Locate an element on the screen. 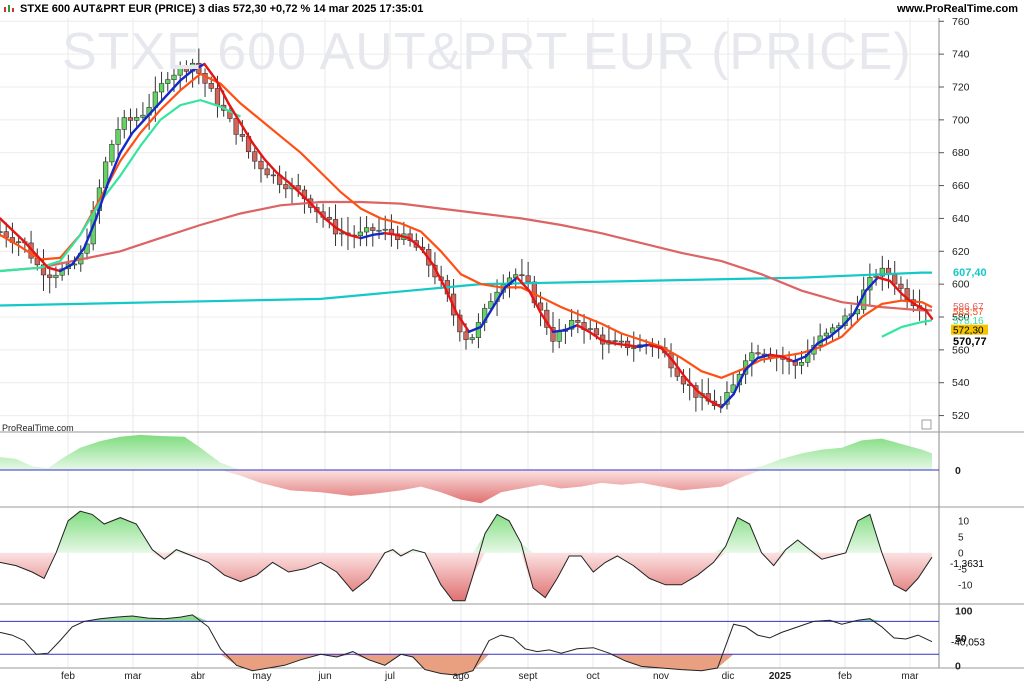 The height and width of the screenshot is (683, 1024). osc2-y-tick: -10 is located at coordinates (965, 585).